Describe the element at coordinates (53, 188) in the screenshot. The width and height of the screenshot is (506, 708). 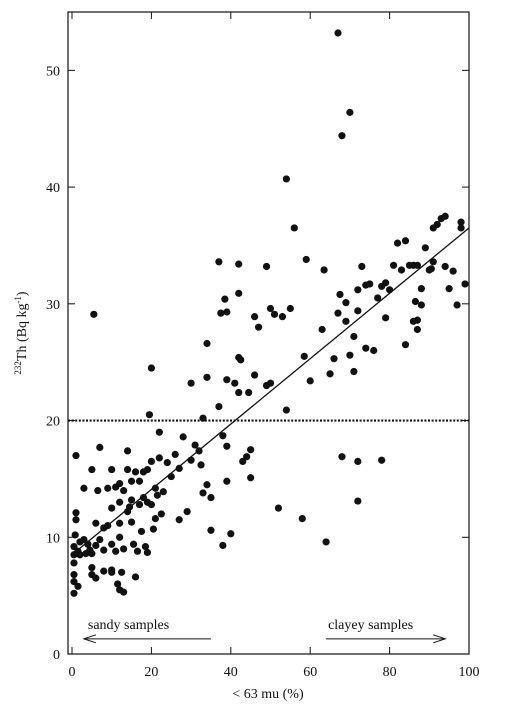
I see `y-tick-label: 40` at that location.